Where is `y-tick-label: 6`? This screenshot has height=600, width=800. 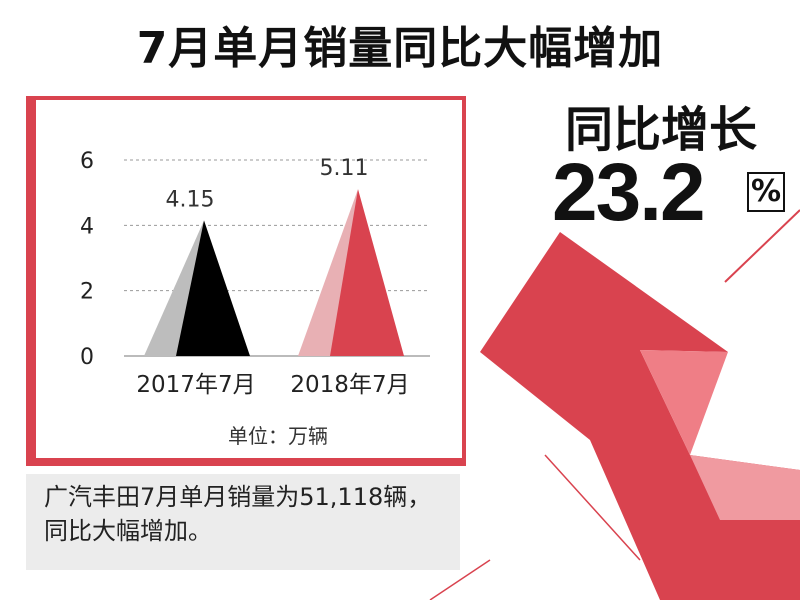
y-tick-label: 6 is located at coordinates (87, 161).